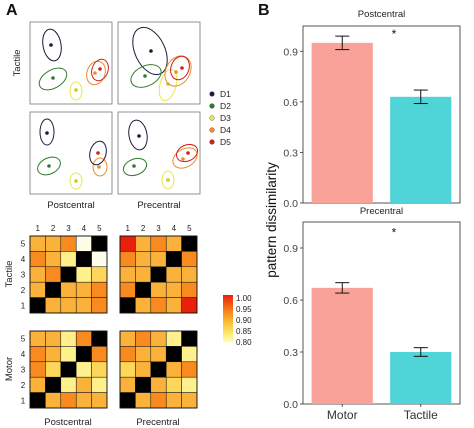 This screenshot has width=474, height=428. Describe the element at coordinates (342, 345) in the screenshot. I see `bar-motor` at that location.